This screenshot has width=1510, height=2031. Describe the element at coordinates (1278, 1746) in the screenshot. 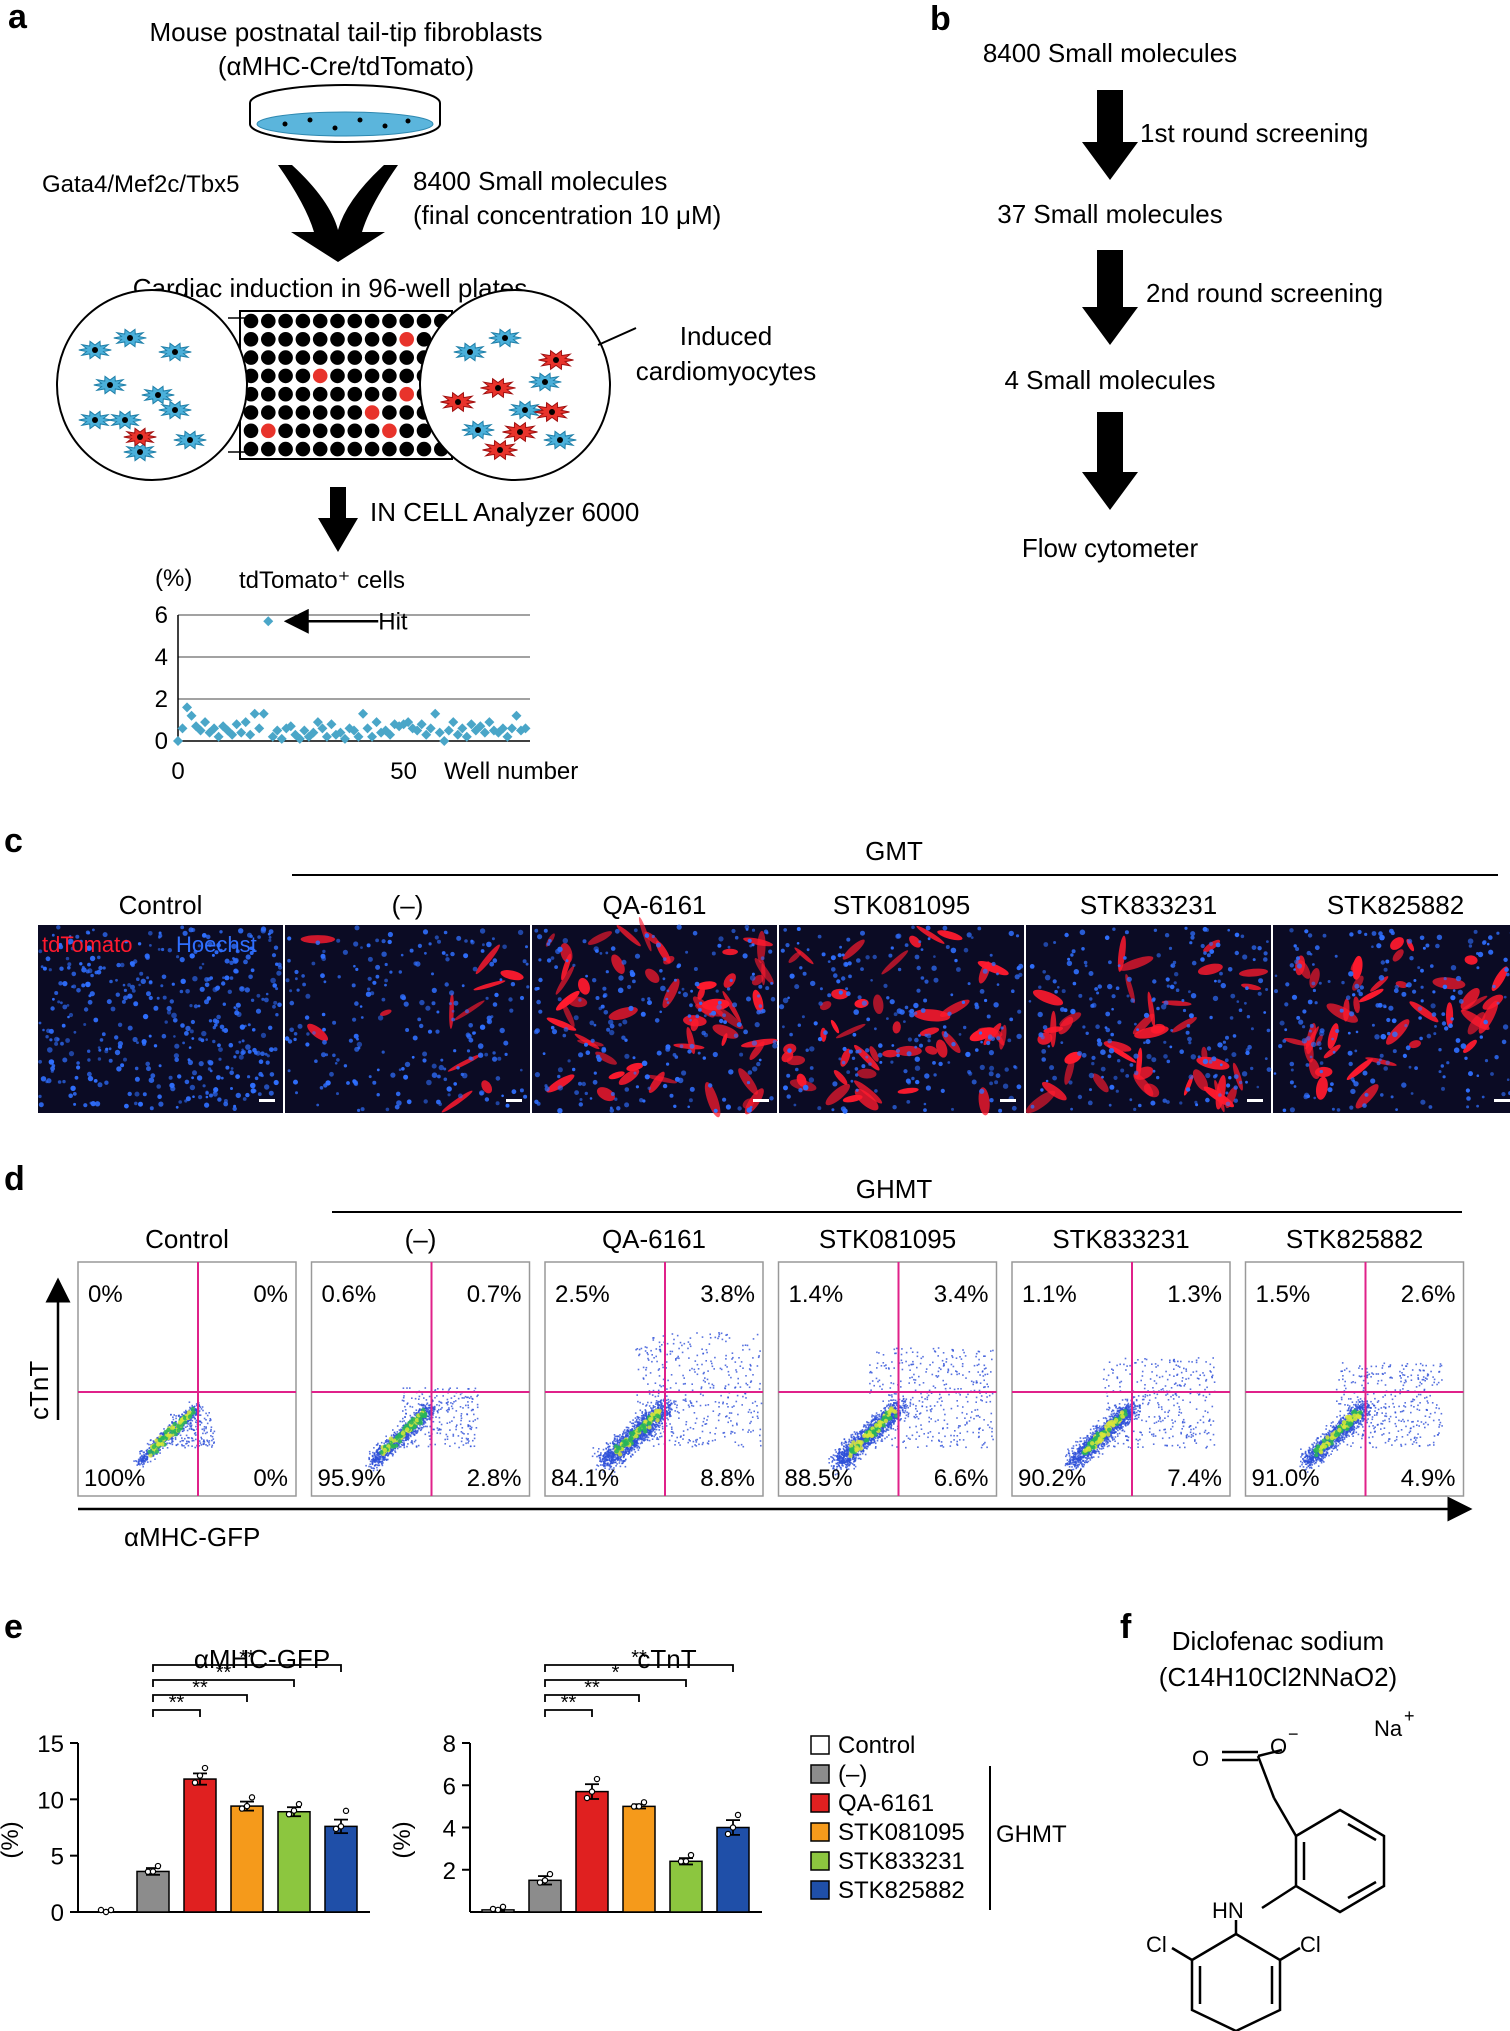

I see `atom-o-anion: O` at that location.